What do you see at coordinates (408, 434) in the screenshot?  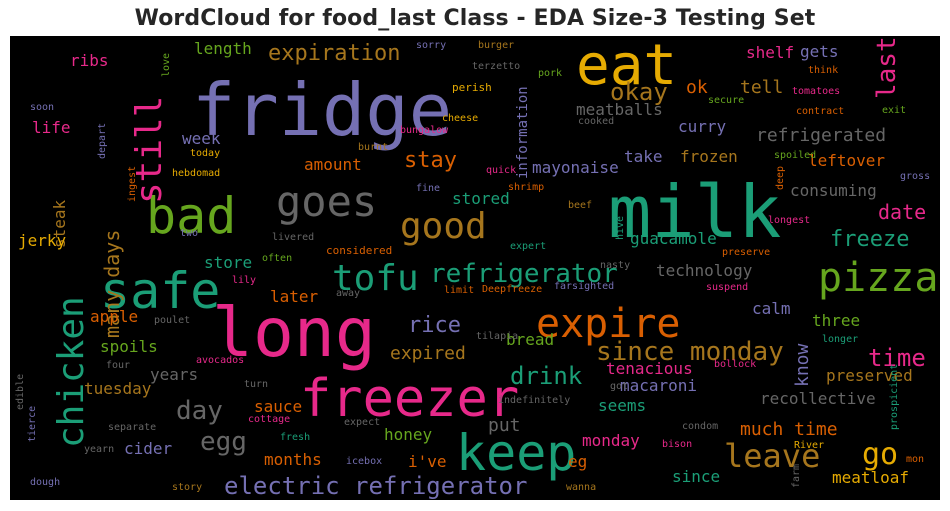 I see `word-honey: honey` at bounding box center [408, 434].